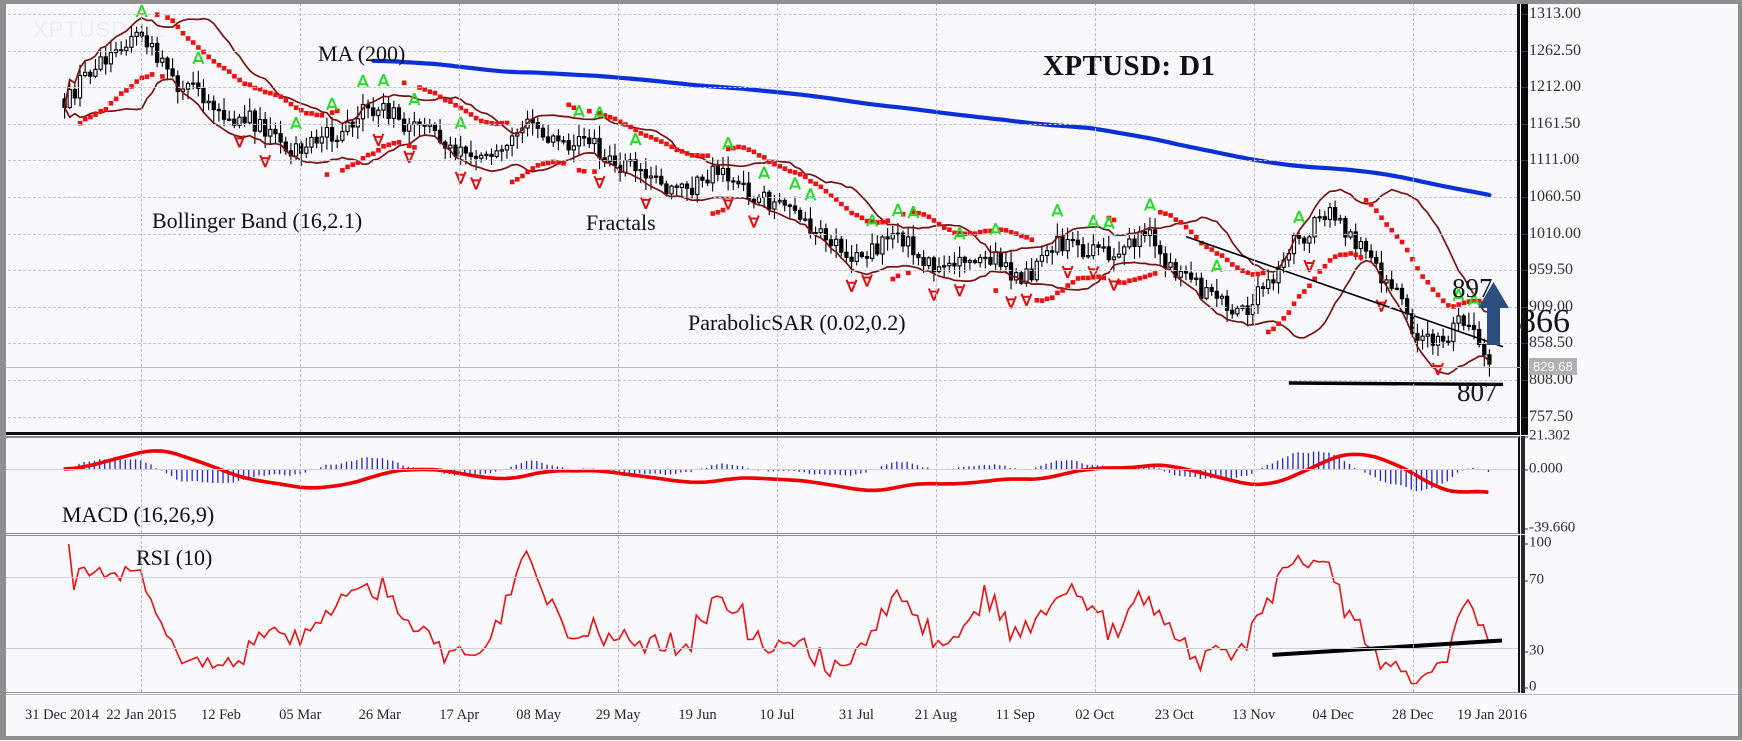  Describe the element at coordinates (1631, 482) in the screenshot. I see `macd-axis: 21.302 0.000 -39.660` at that location.